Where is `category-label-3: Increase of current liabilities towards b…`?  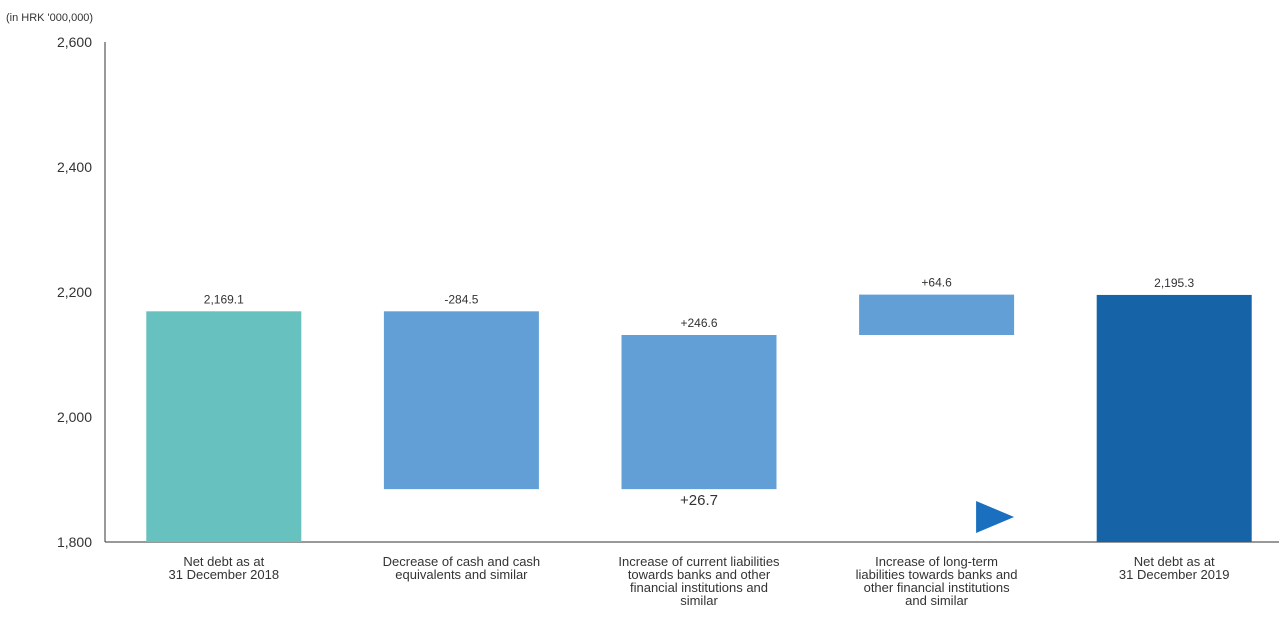 category-label-3: Increase of current liabilities towards b… is located at coordinates (699, 581).